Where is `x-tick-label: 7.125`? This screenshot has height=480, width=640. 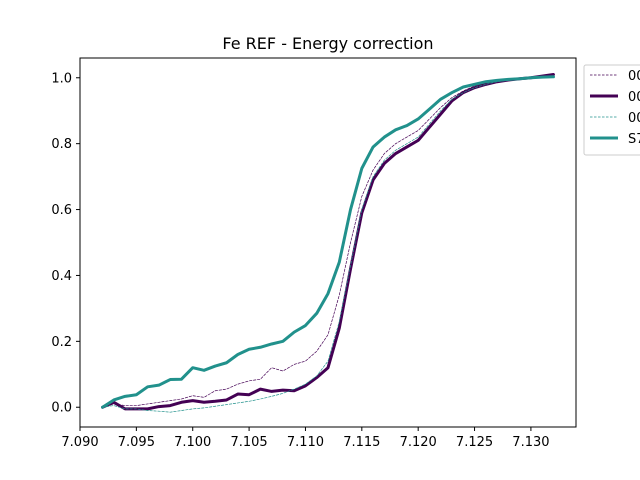 x-tick-label: 7.125 is located at coordinates (474, 442).